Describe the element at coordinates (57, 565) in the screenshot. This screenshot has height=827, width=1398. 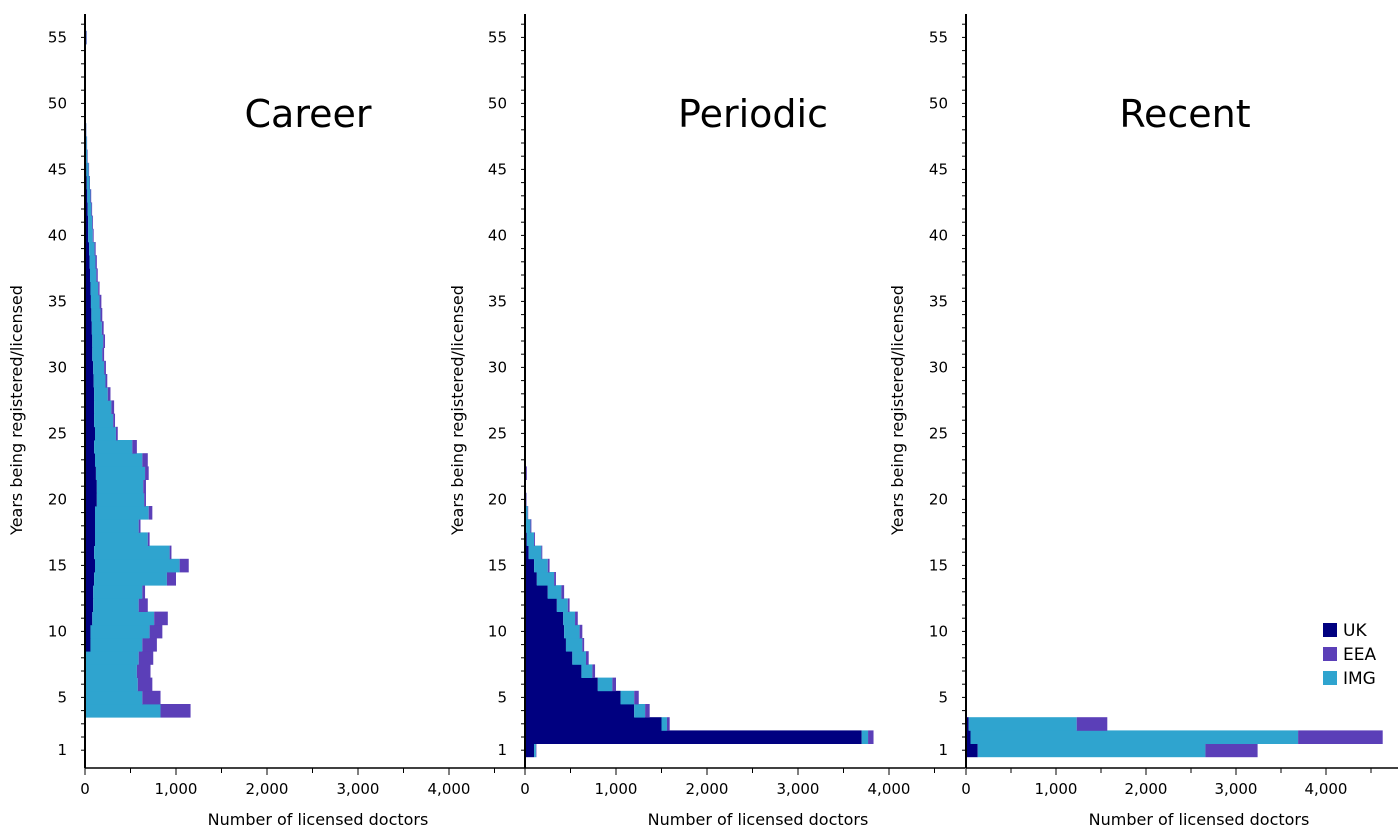
I see `y-tick-label: 15` at that location.